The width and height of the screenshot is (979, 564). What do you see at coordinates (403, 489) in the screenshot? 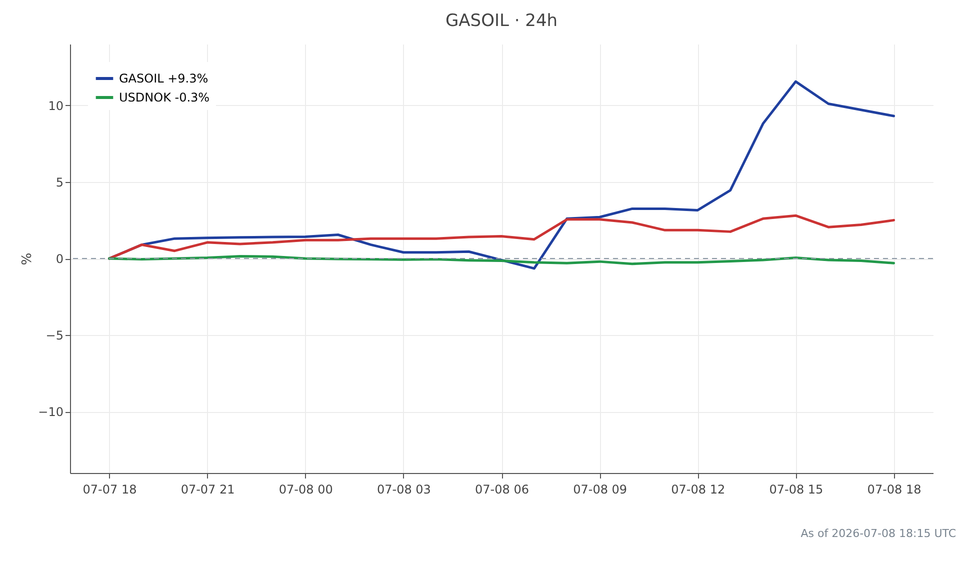
I see `x-tick-label: 07-08 03` at bounding box center [403, 489].